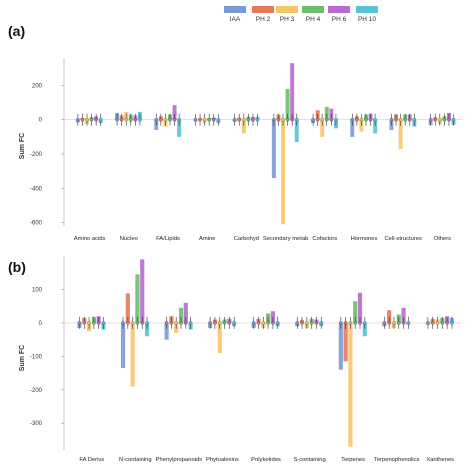 The height and width of the screenshot is (474, 474). What do you see at coordinates (287, 19) in the screenshot?
I see `legend-label: PH 3` at bounding box center [287, 19].